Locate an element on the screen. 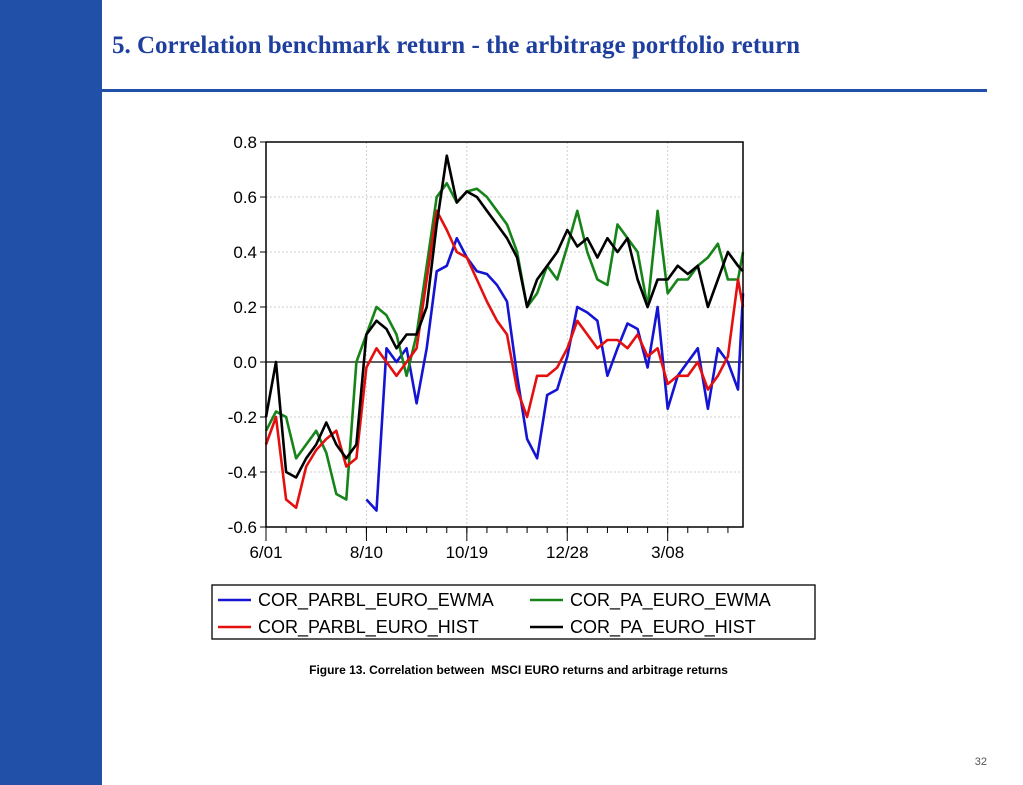 The height and width of the screenshot is (785, 1023). sidebar-band is located at coordinates (51, 392).